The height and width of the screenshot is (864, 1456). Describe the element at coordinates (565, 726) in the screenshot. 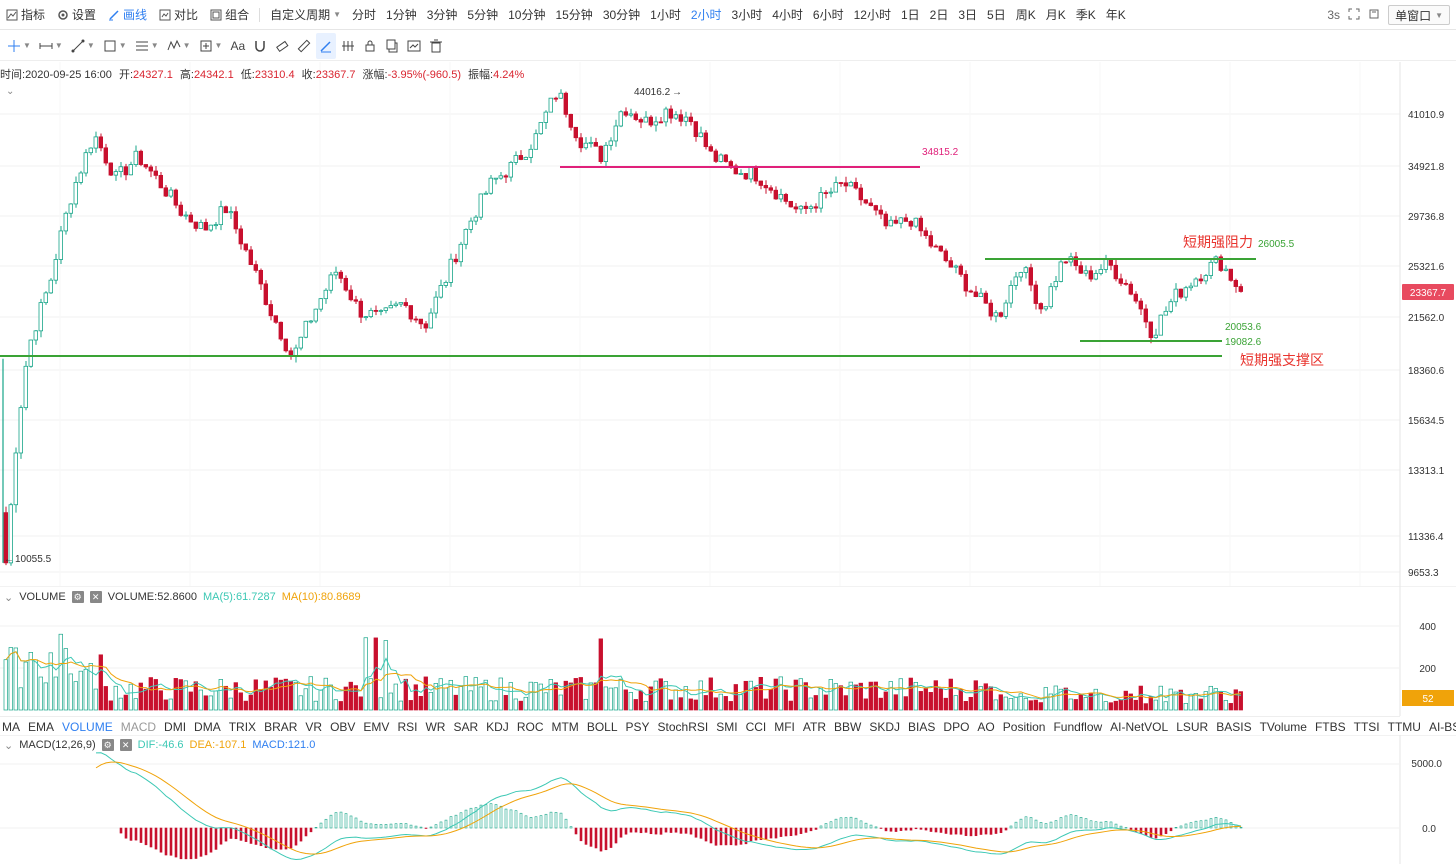

I see `indicator-tab-mtm: MTM` at that location.